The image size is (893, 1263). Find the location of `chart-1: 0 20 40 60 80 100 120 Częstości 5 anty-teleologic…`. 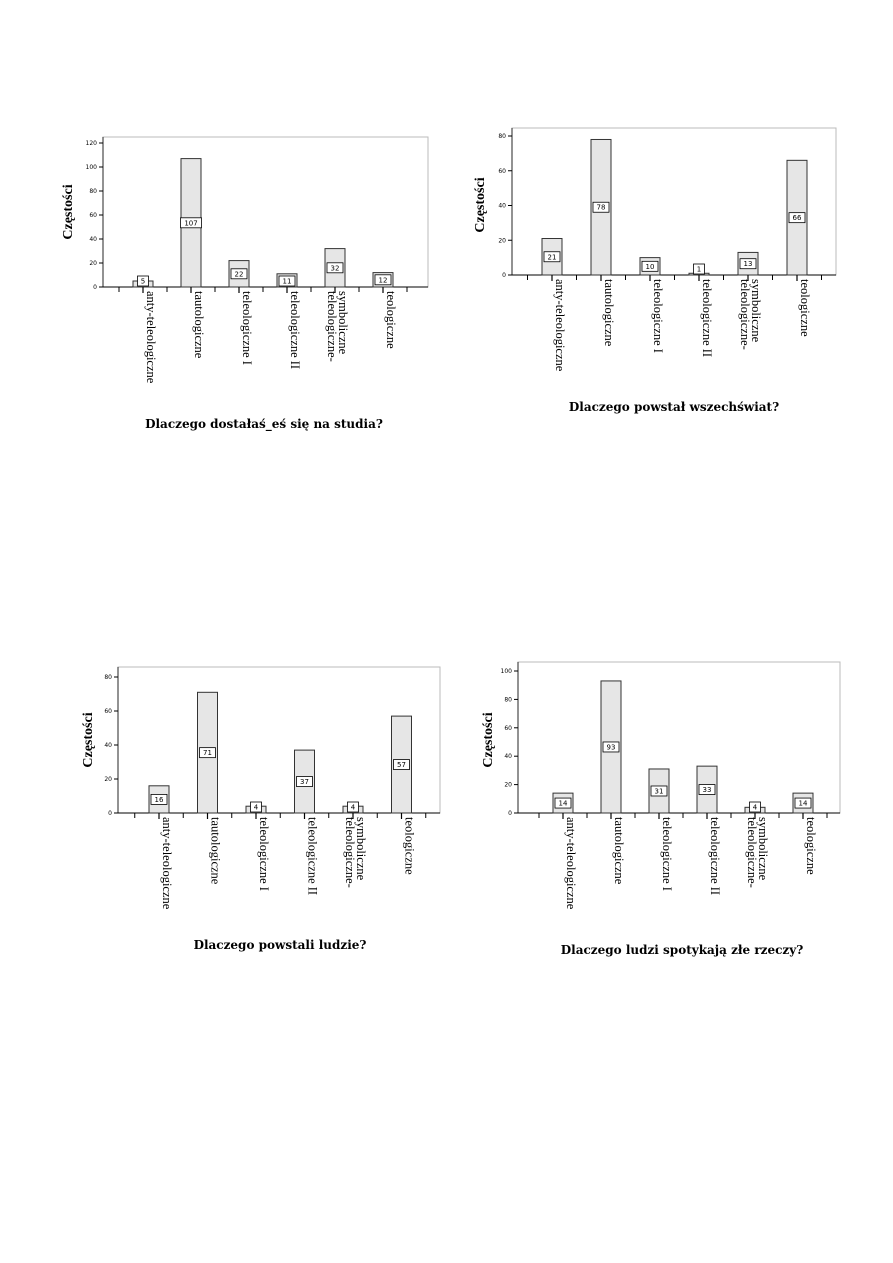

chart-1: 0 20 40 60 80 100 120 Częstości 5 anty-teleologic… is located at coordinates (245, 284).